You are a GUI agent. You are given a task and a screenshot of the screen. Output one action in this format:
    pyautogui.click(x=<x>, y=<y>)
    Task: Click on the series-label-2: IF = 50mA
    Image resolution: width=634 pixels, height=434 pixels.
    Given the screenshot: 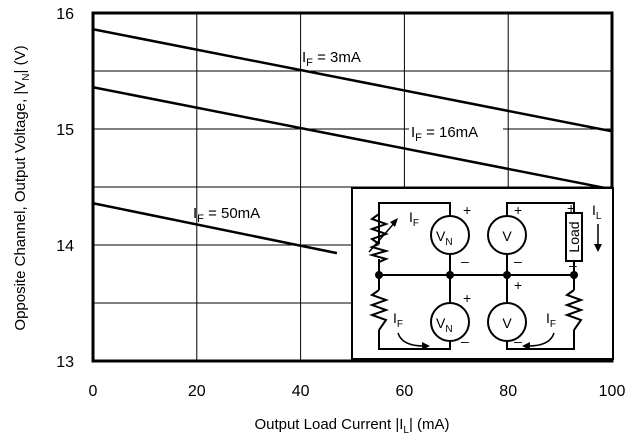 What is the action you would take?
    pyautogui.click(x=226, y=215)
    